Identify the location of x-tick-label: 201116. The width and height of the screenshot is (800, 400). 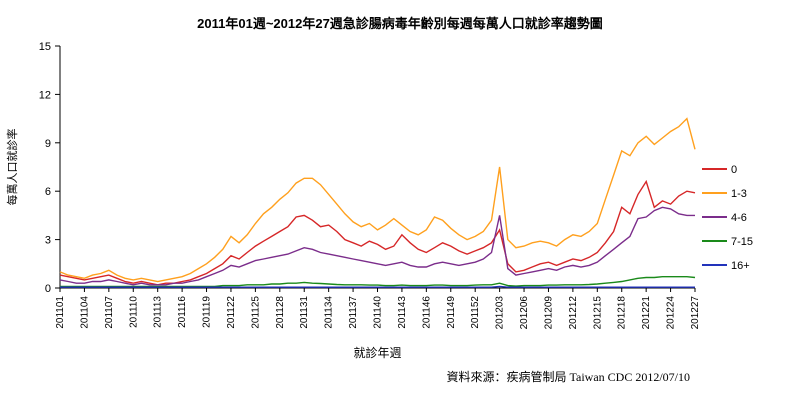
(182, 312).